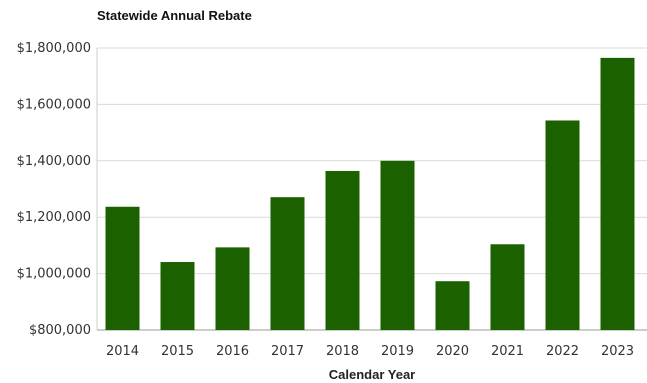 This screenshot has height=383, width=647. Describe the element at coordinates (54, 274) in the screenshot. I see `y-tick-label: $1,000,000` at that location.